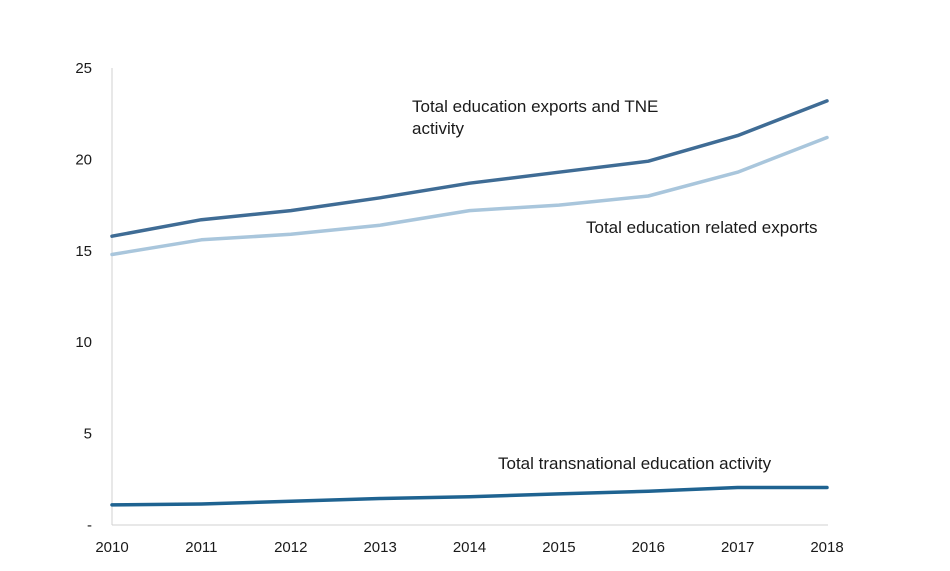 The image size is (950, 571). Describe the element at coordinates (290, 547) in the screenshot. I see `x-tick-label: 2012` at that location.